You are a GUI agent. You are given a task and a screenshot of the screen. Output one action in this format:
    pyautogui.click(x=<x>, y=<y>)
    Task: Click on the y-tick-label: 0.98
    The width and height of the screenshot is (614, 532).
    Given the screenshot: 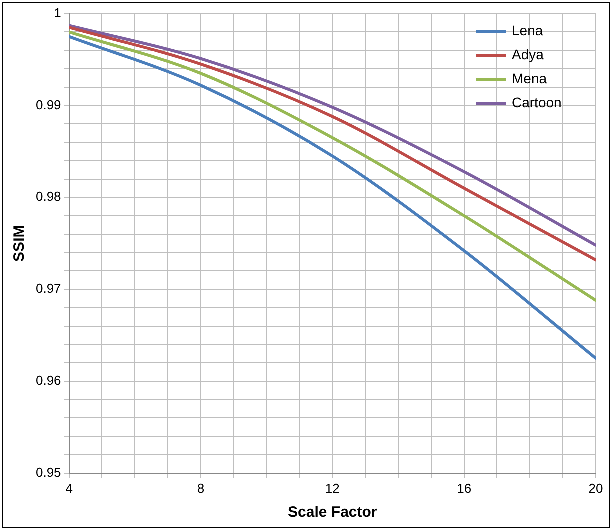 What is the action you would take?
    pyautogui.click(x=49, y=196)
    